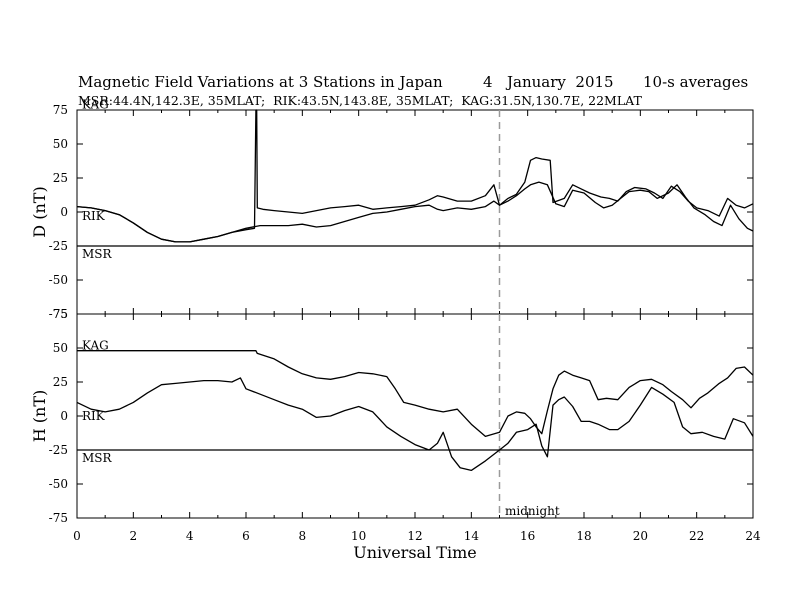  I want to click on d-ytick-label: 0, so click(64, 212).